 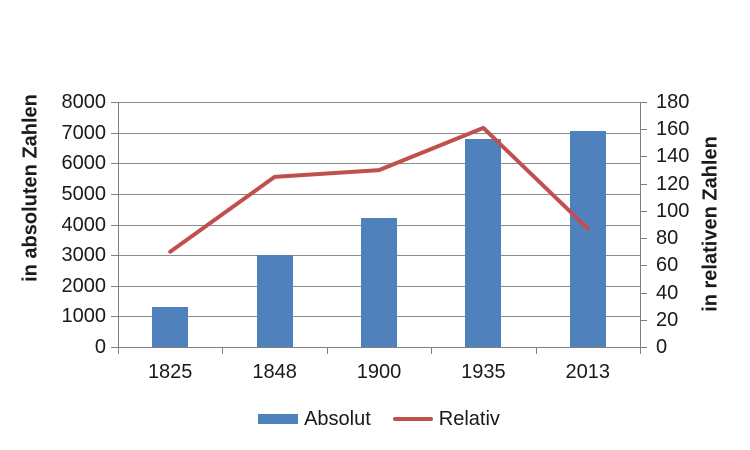 I want to click on right-axis-tick-label: 140, so click(x=673, y=156).